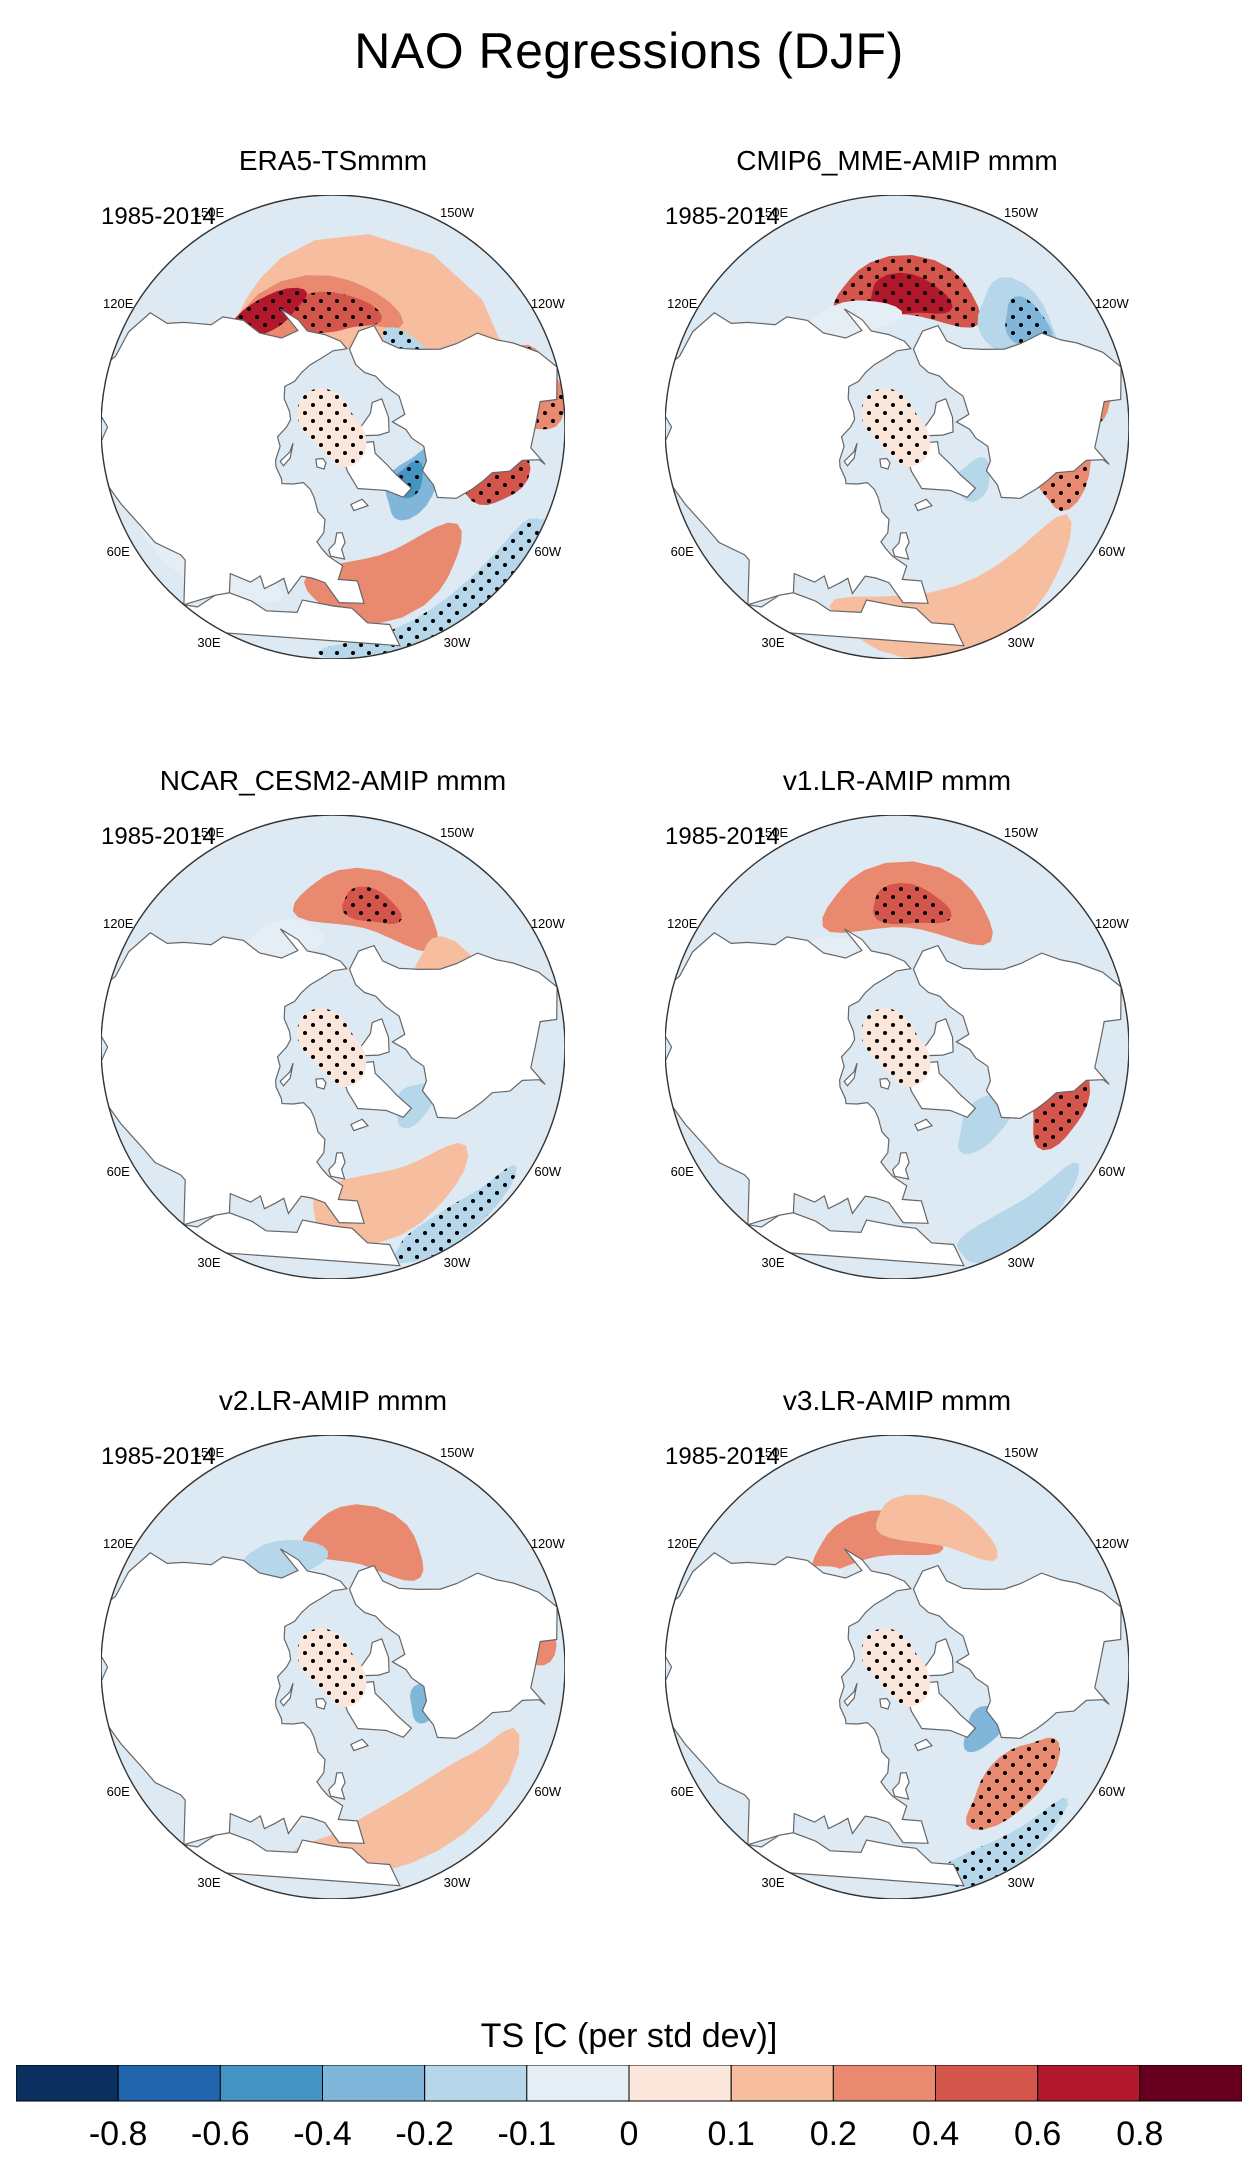 This screenshot has height=2167, width=1258. What do you see at coordinates (629, 51) in the screenshot?
I see `main-title: NAO Regressions (DJF)` at bounding box center [629, 51].